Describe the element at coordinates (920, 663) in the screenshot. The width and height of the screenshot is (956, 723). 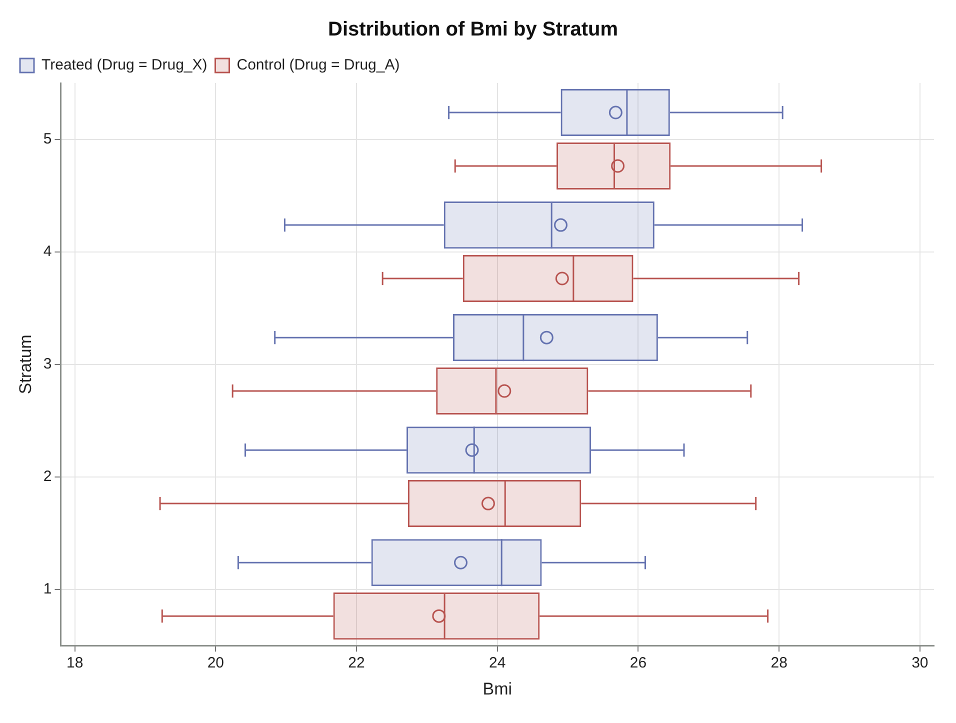
I see `x-tick-label: 30` at that location.